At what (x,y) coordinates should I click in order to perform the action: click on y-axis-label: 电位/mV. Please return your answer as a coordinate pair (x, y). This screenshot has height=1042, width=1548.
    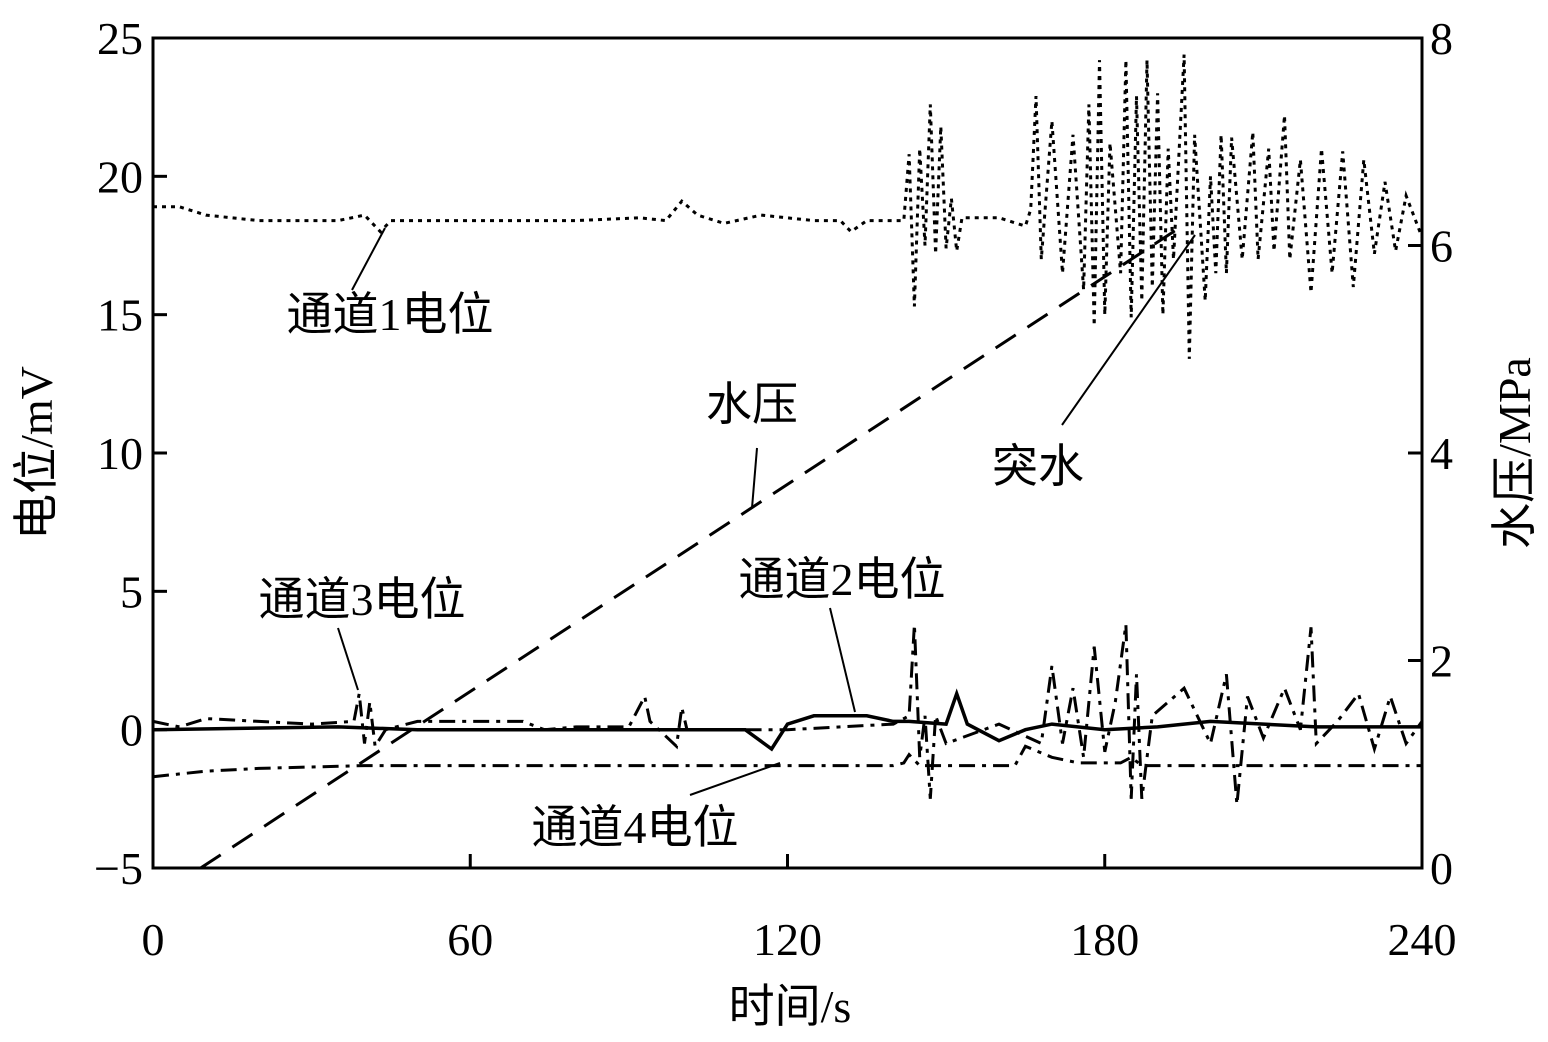
    Looking at the image, I should click on (36, 453).